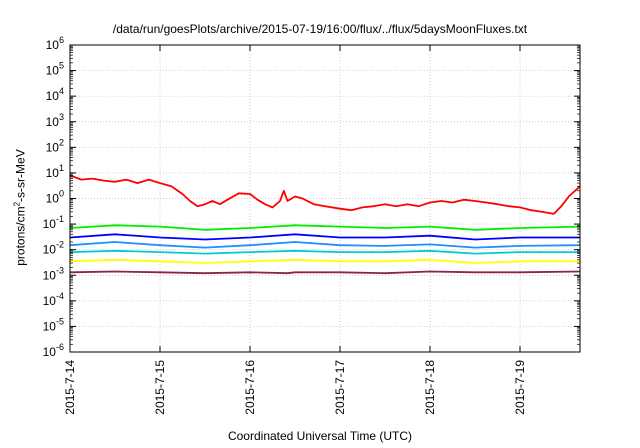 Image resolution: width=640 pixels, height=448 pixels. What do you see at coordinates (55, 197) in the screenshot?
I see `y-tick-label: 10⁰` at bounding box center [55, 197].